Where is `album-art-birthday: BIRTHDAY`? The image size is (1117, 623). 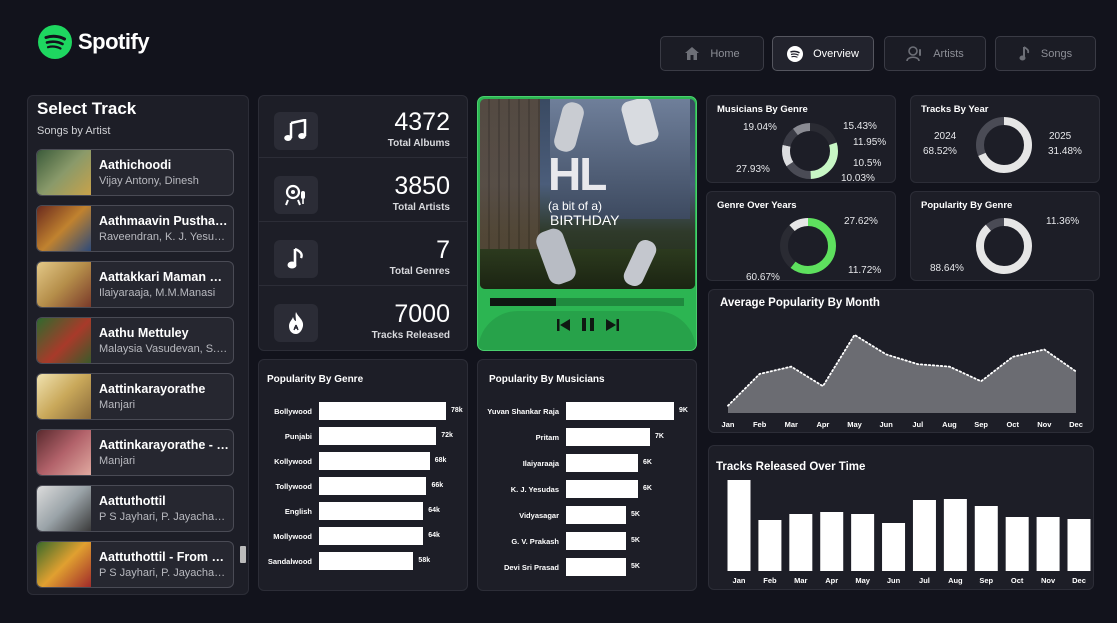 album-art-birthday: BIRTHDAY is located at coordinates (585, 220).